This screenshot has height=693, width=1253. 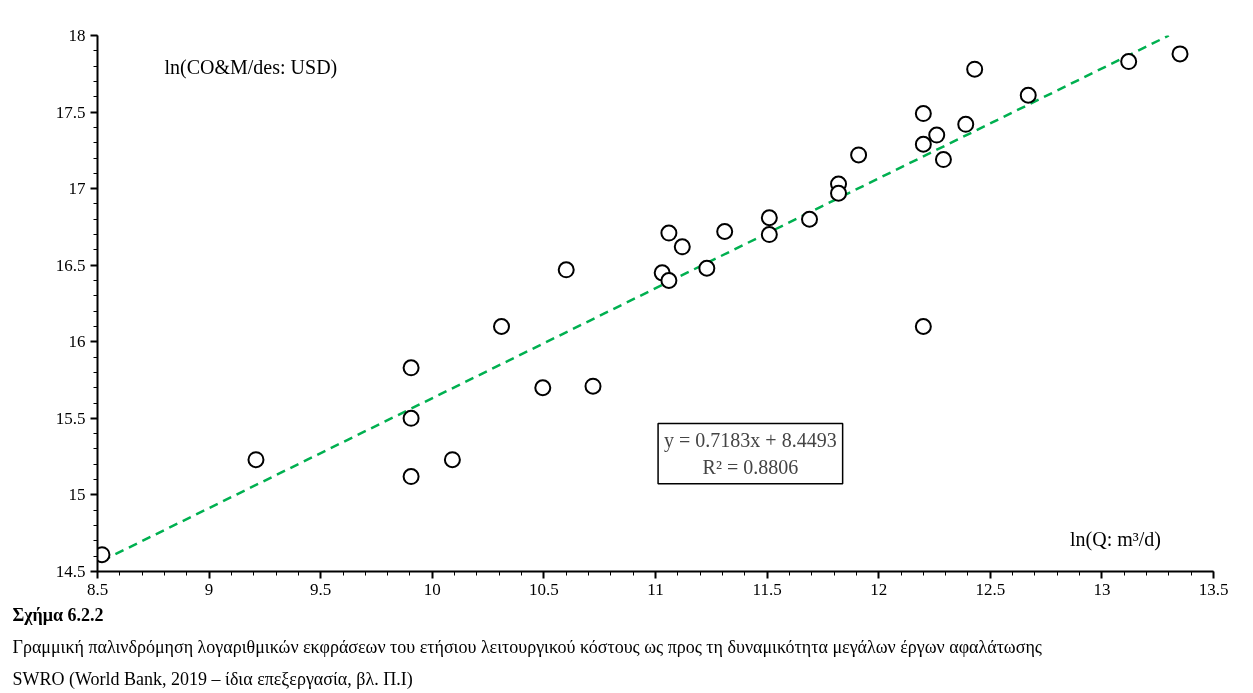 I want to click on y-tick-label: 17, so click(x=77, y=189).